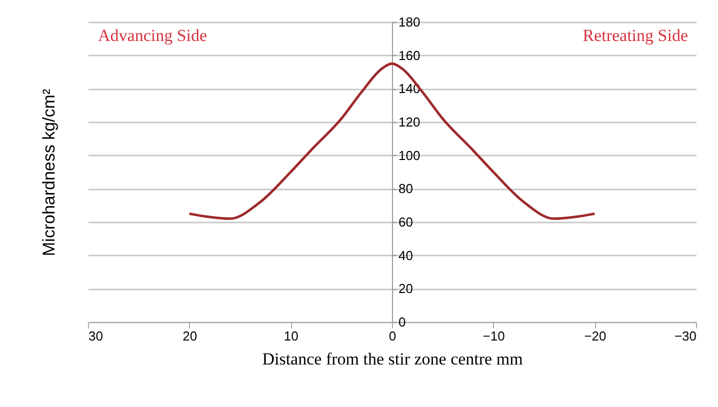 The width and height of the screenshot is (718, 407). I want to click on y-tick-label: 20, so click(405, 288).